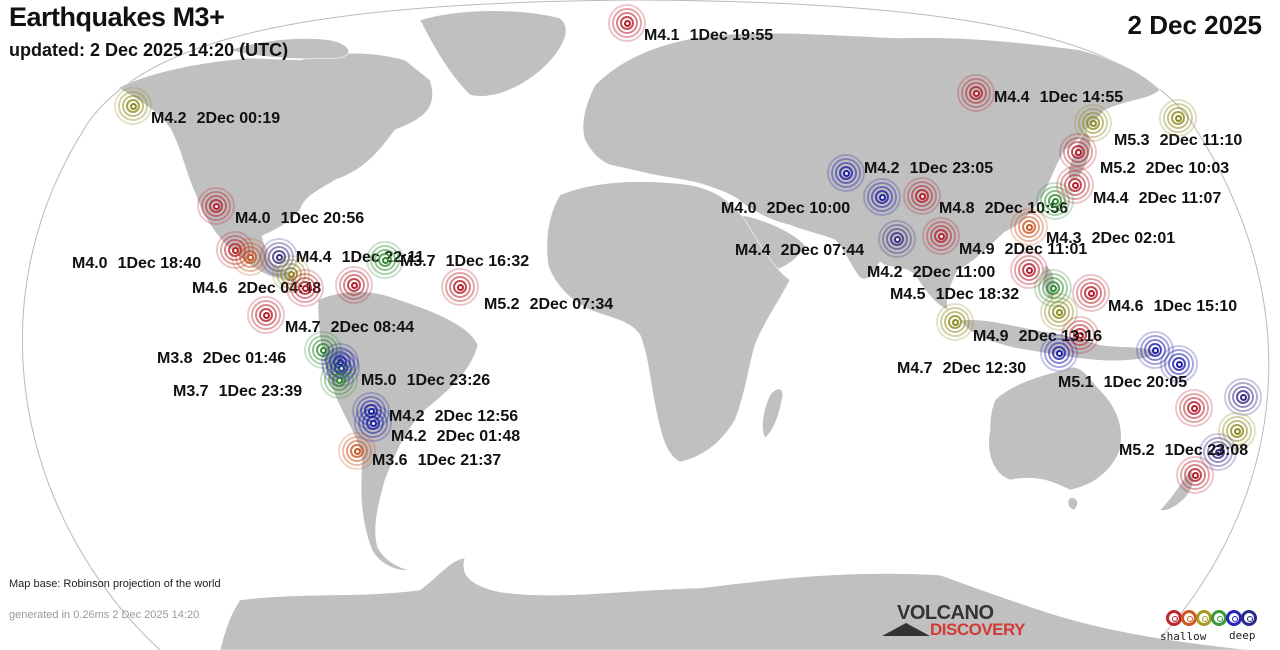 This screenshot has width=1280, height=650. Describe the element at coordinates (448, 380) in the screenshot. I see `quake-time: 1Dec 23:26` at that location.